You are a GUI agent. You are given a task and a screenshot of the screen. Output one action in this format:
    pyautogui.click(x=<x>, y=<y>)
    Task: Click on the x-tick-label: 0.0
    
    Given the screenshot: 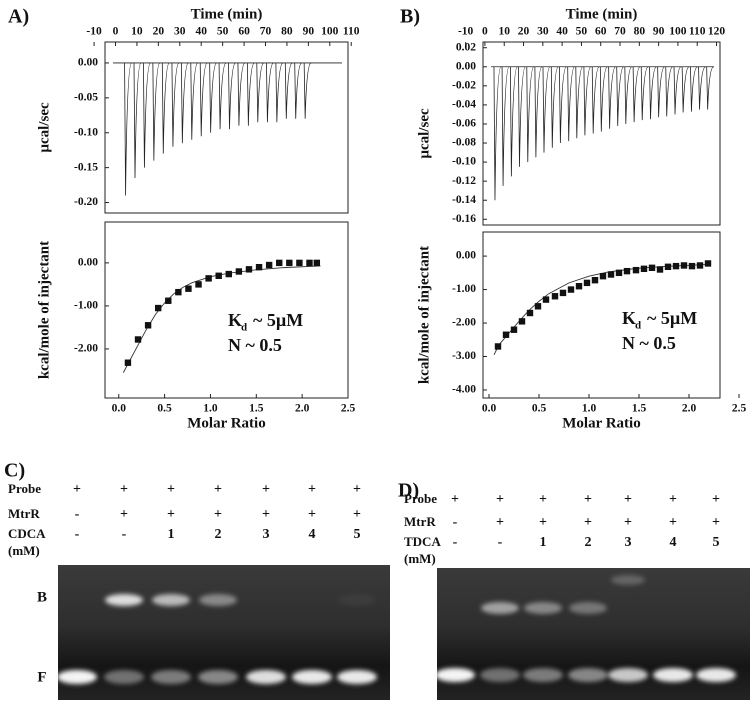 What is the action you would take?
    pyautogui.click(x=489, y=409)
    